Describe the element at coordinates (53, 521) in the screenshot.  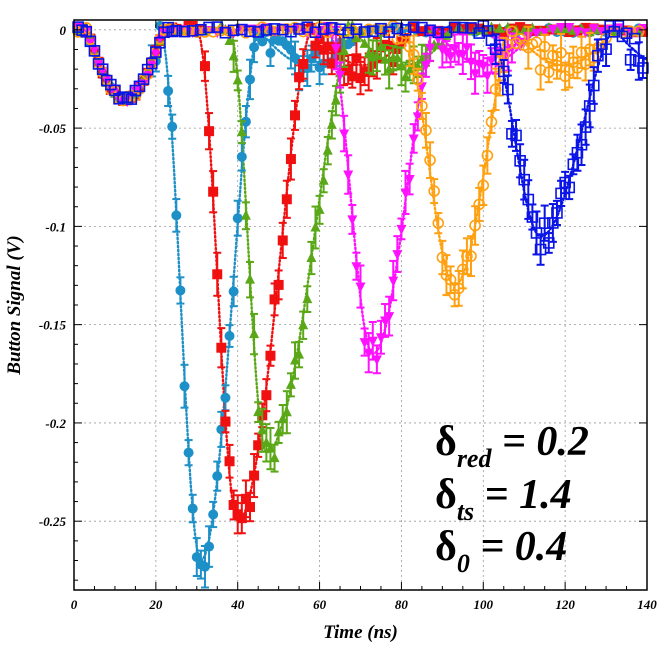
I see `y-tick-label: -0.25` at that location.